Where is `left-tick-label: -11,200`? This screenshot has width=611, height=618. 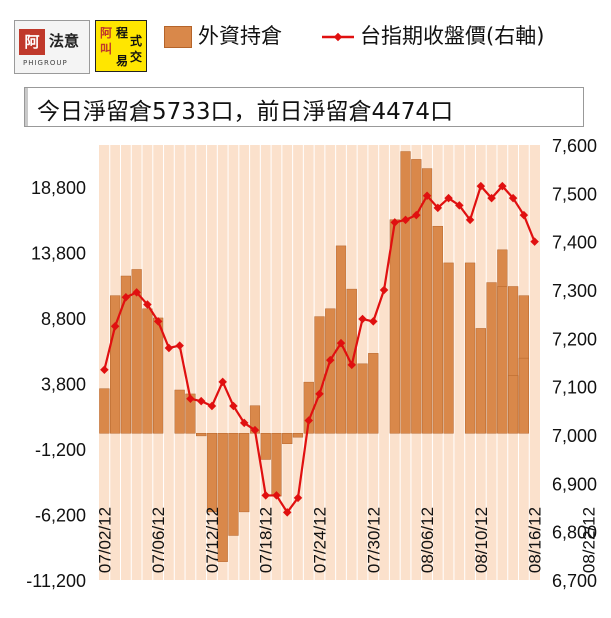
left-tick-label: -11,200 is located at coordinates (56, 581).